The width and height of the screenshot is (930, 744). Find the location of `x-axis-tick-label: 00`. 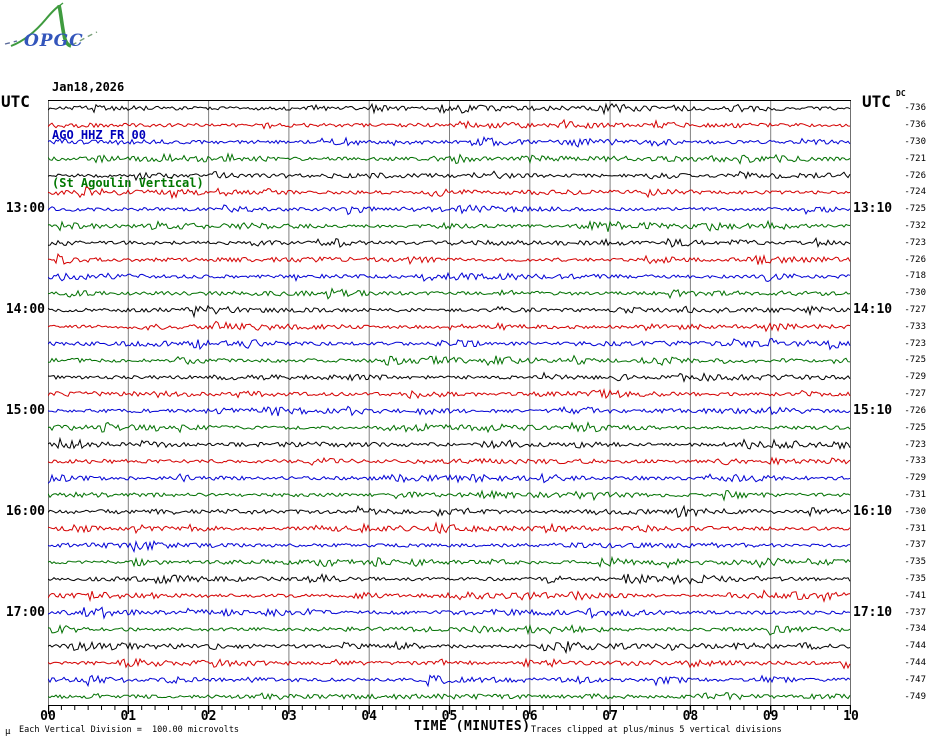

x-axis-tick-label: 00 is located at coordinates (48, 716).